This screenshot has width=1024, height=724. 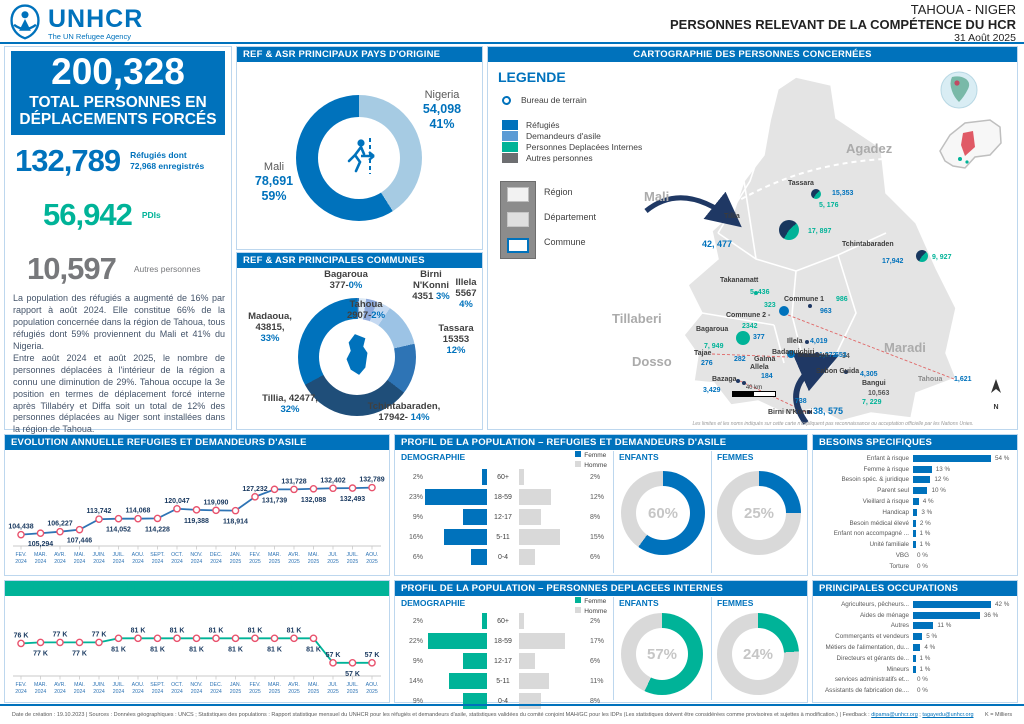 I want to click on pyramid-row: 16% 5-11 15%, so click(x=506, y=537).